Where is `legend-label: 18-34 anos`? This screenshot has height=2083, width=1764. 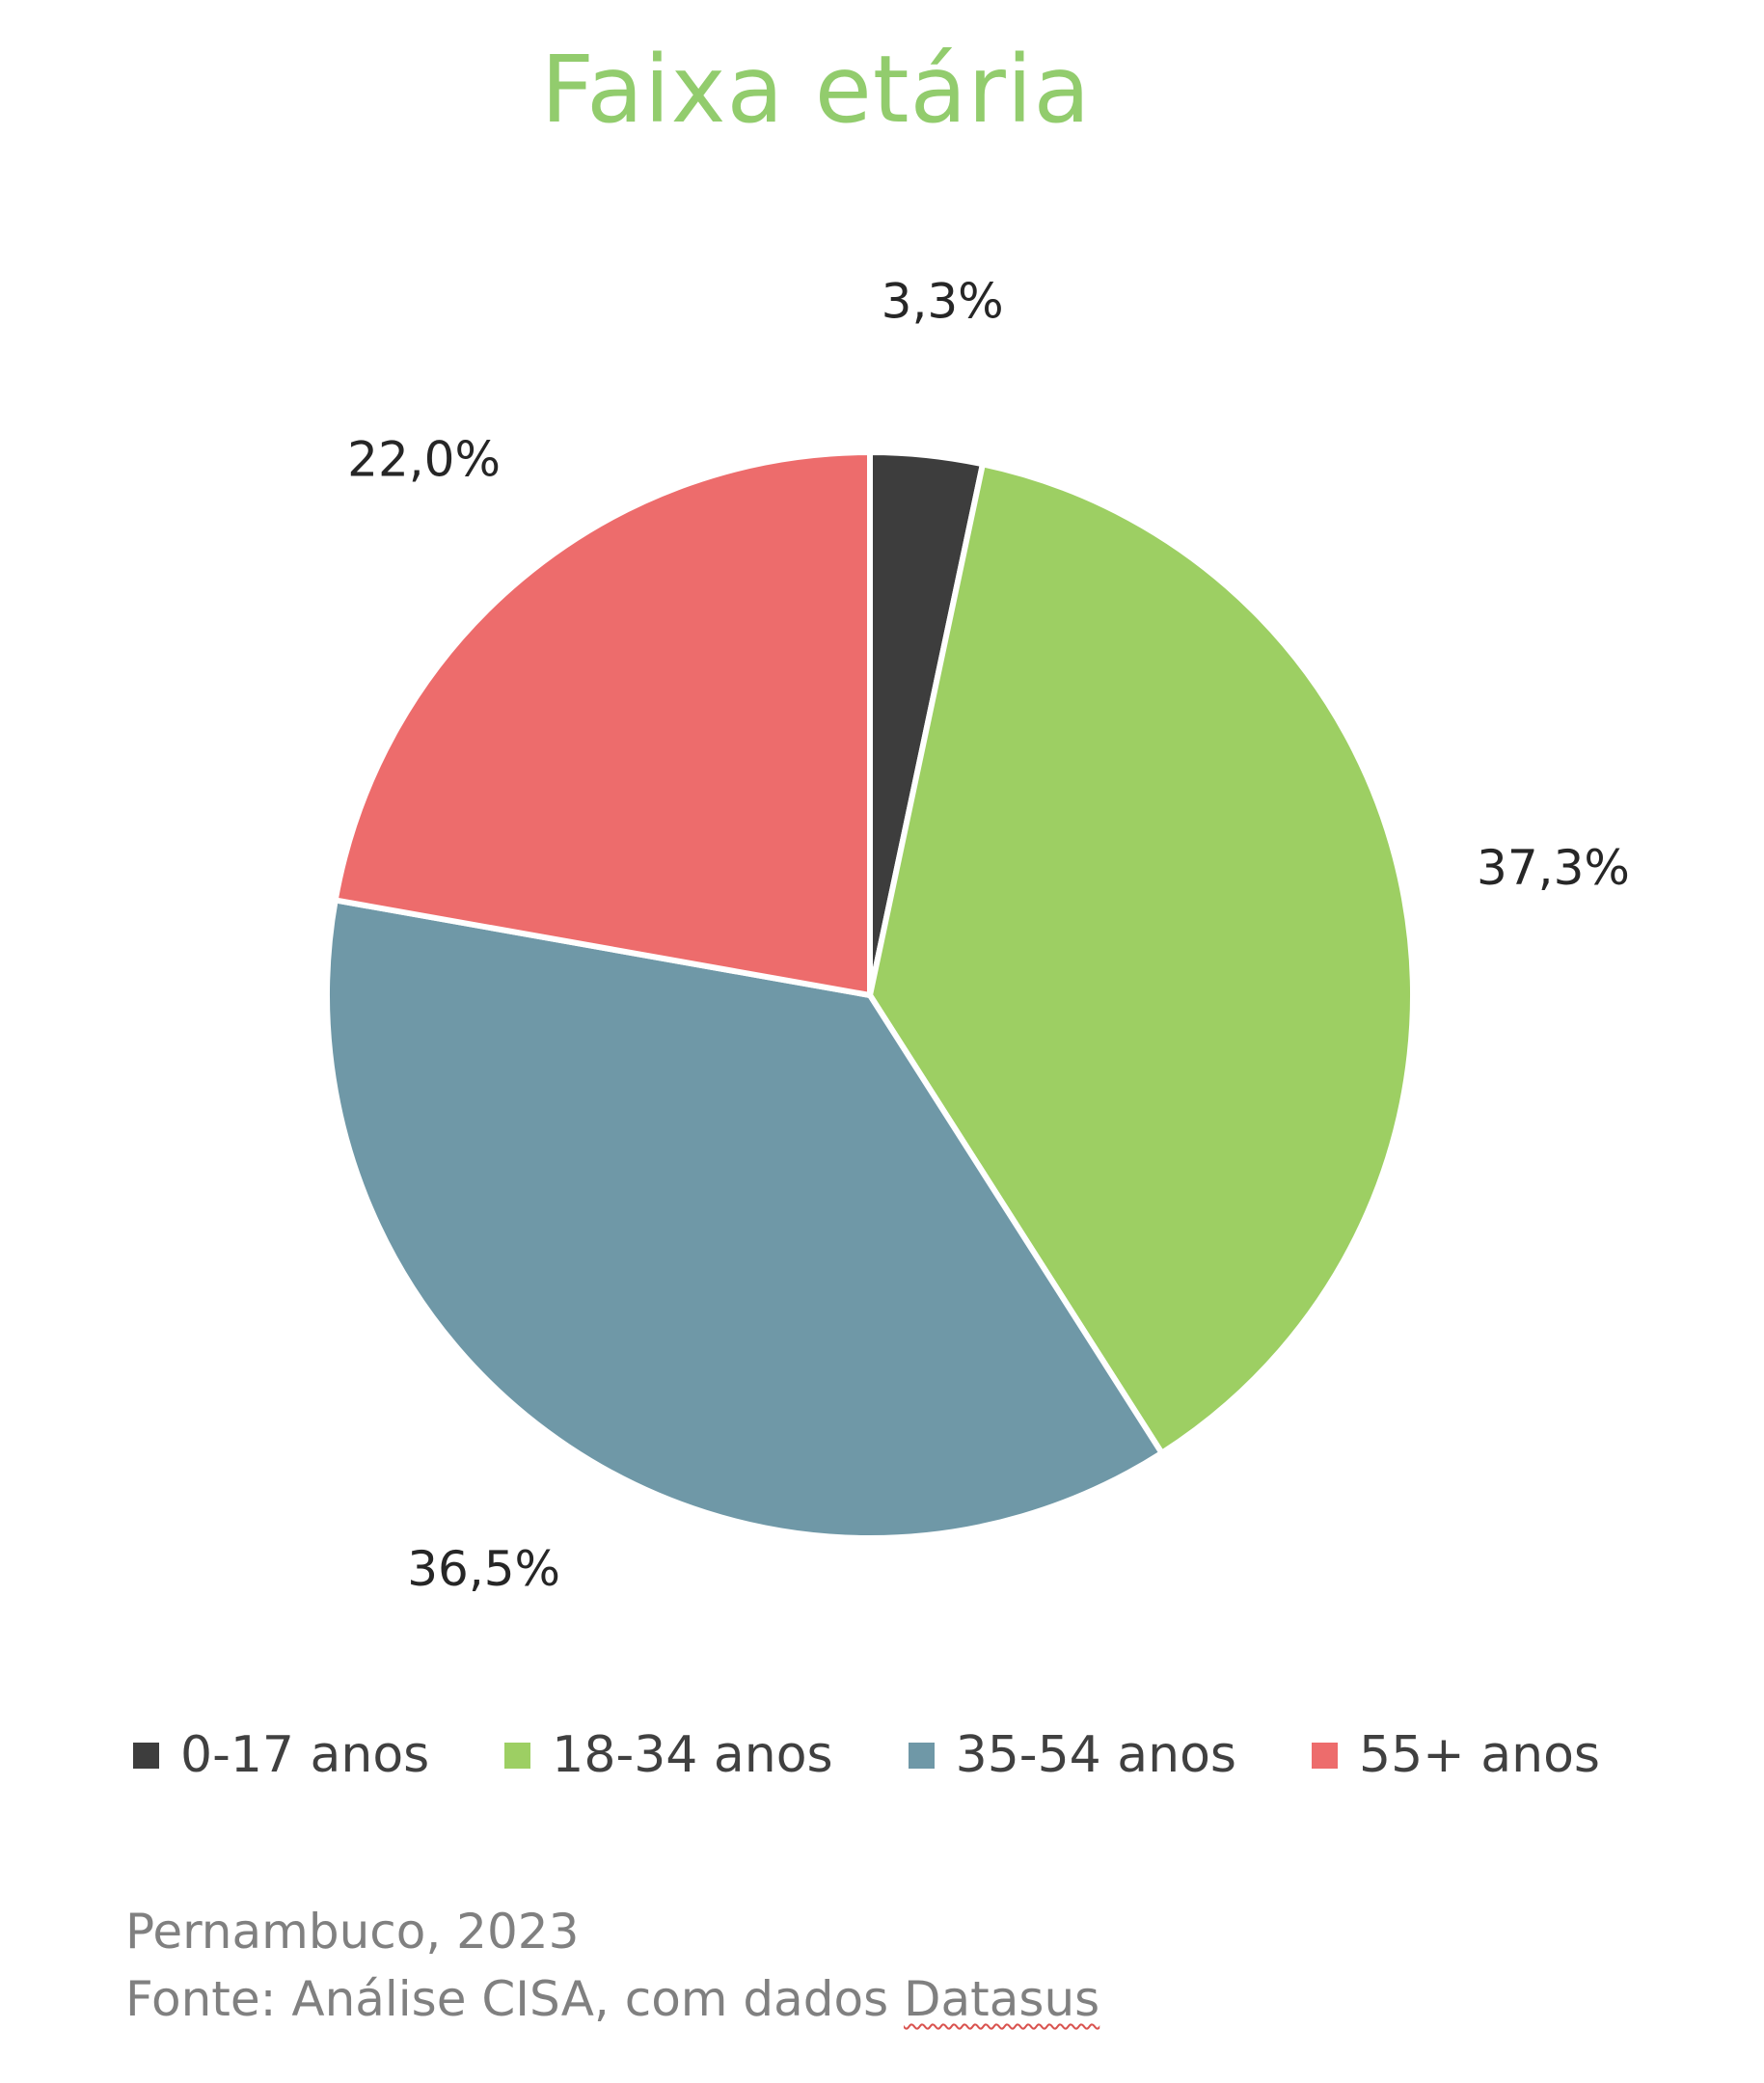
legend-label: 18-34 anos is located at coordinates (692, 1755).